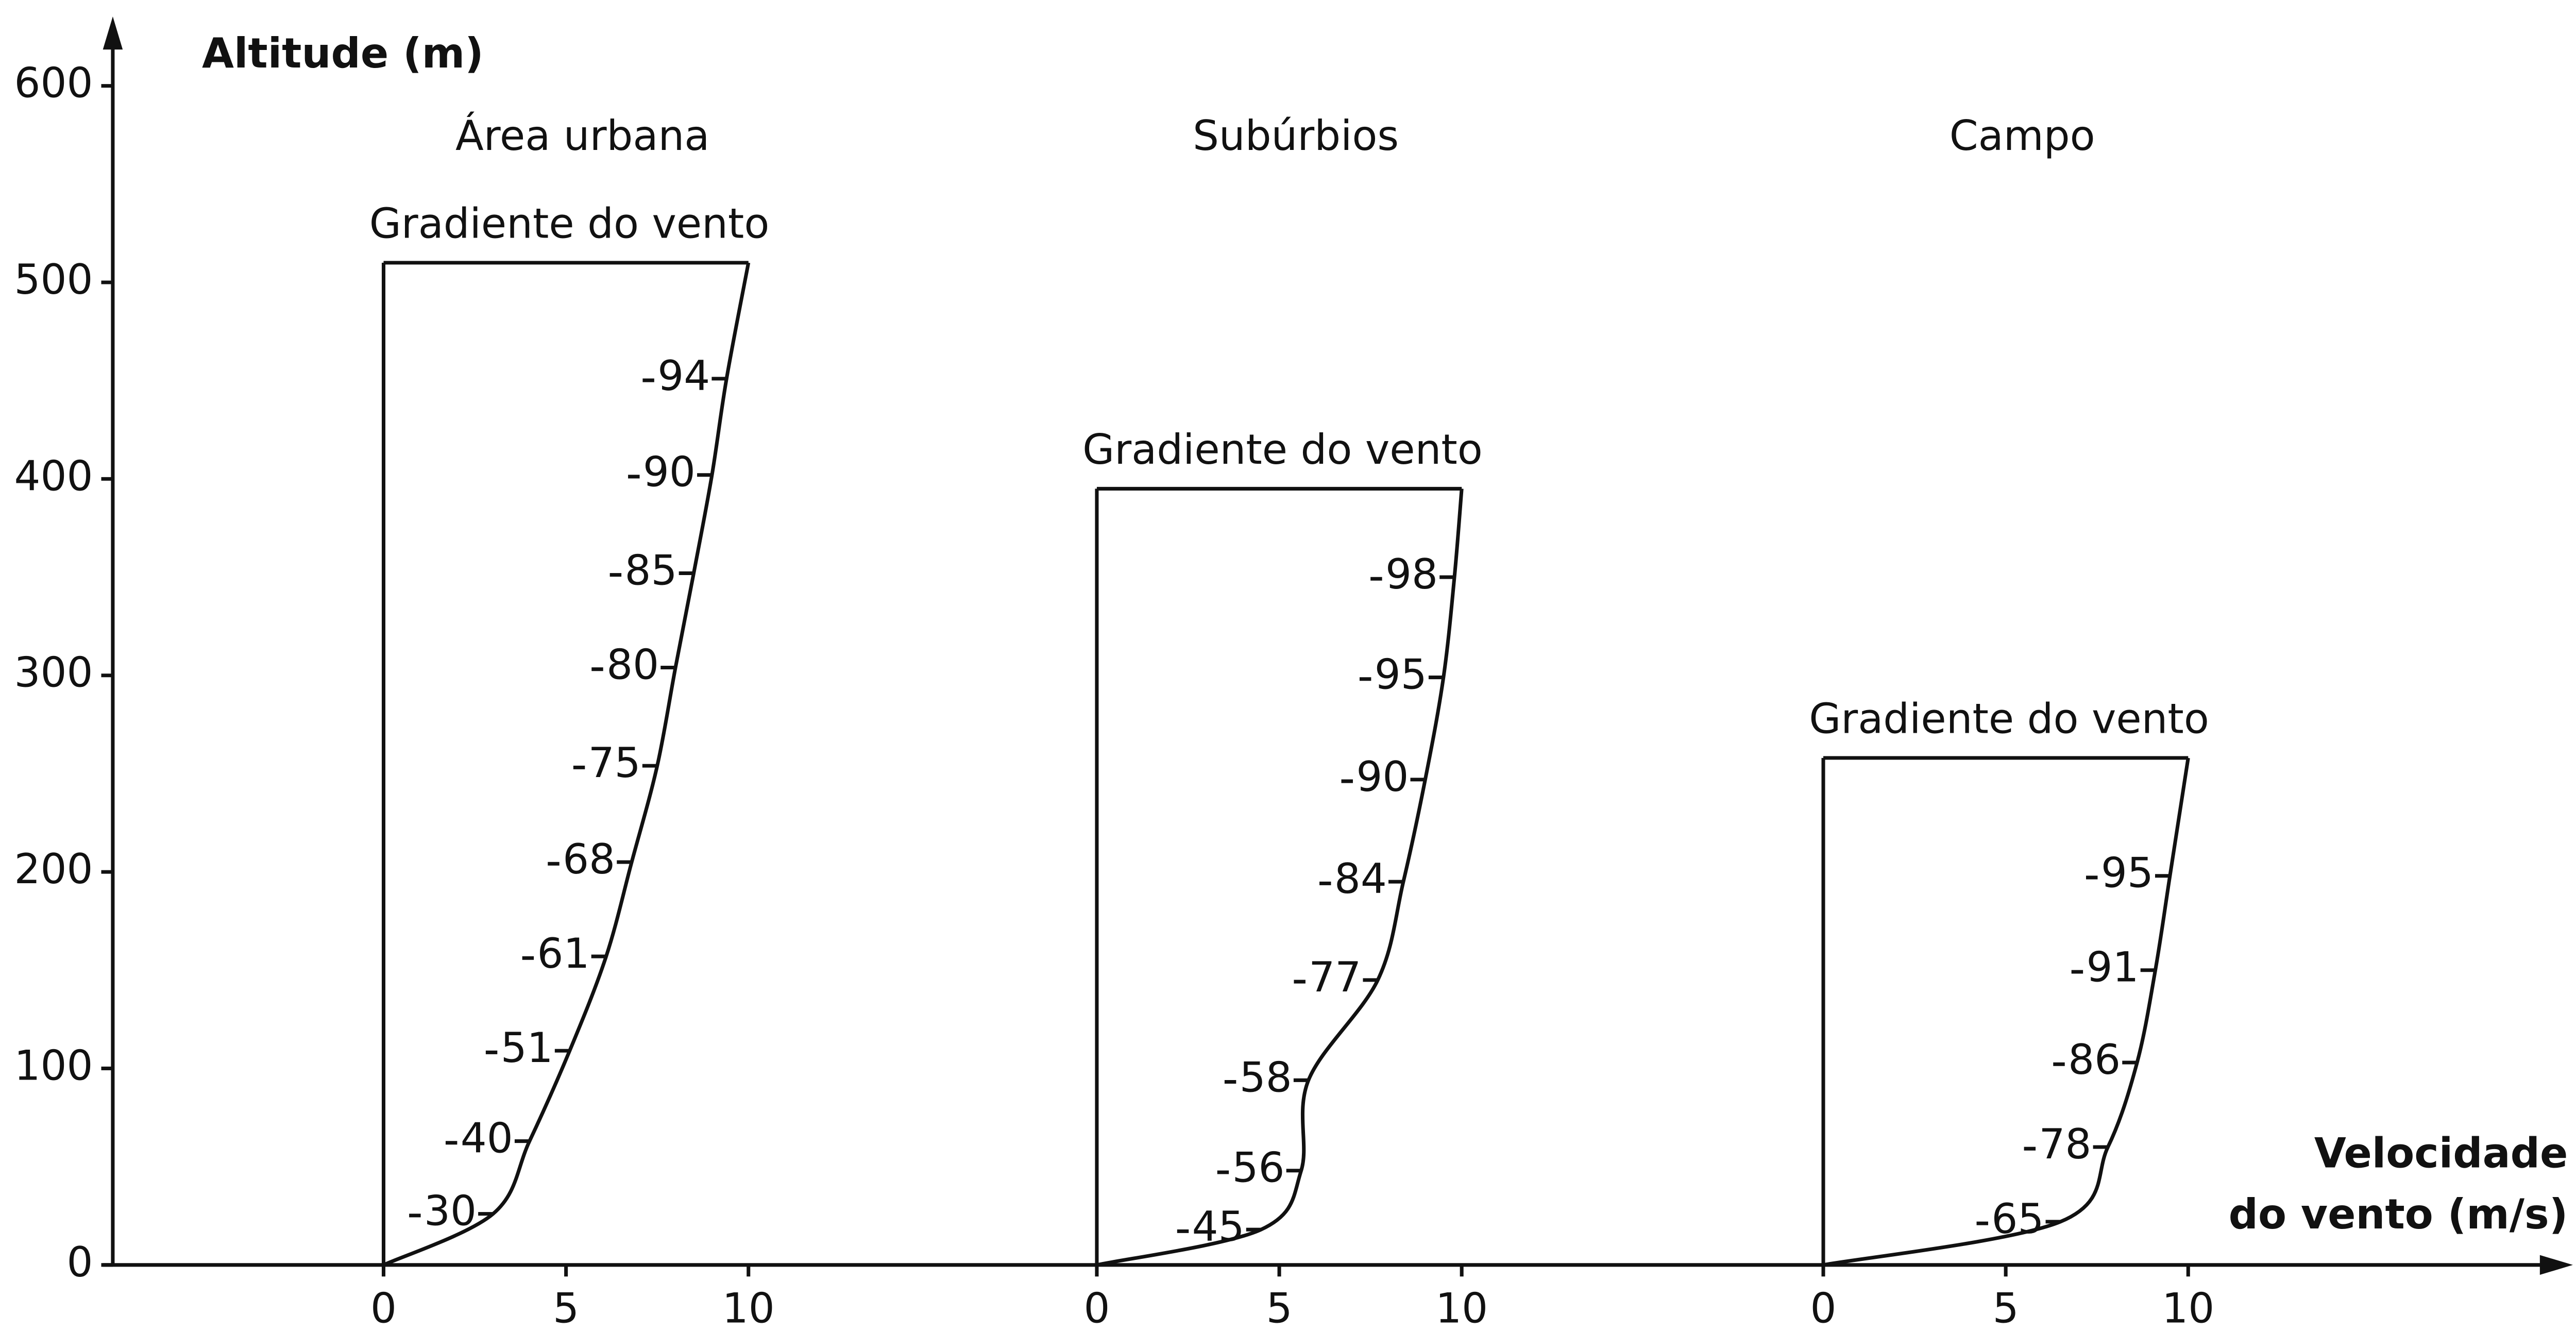  What do you see at coordinates (632, 664) in the screenshot?
I see `profile-label: 80` at bounding box center [632, 664].